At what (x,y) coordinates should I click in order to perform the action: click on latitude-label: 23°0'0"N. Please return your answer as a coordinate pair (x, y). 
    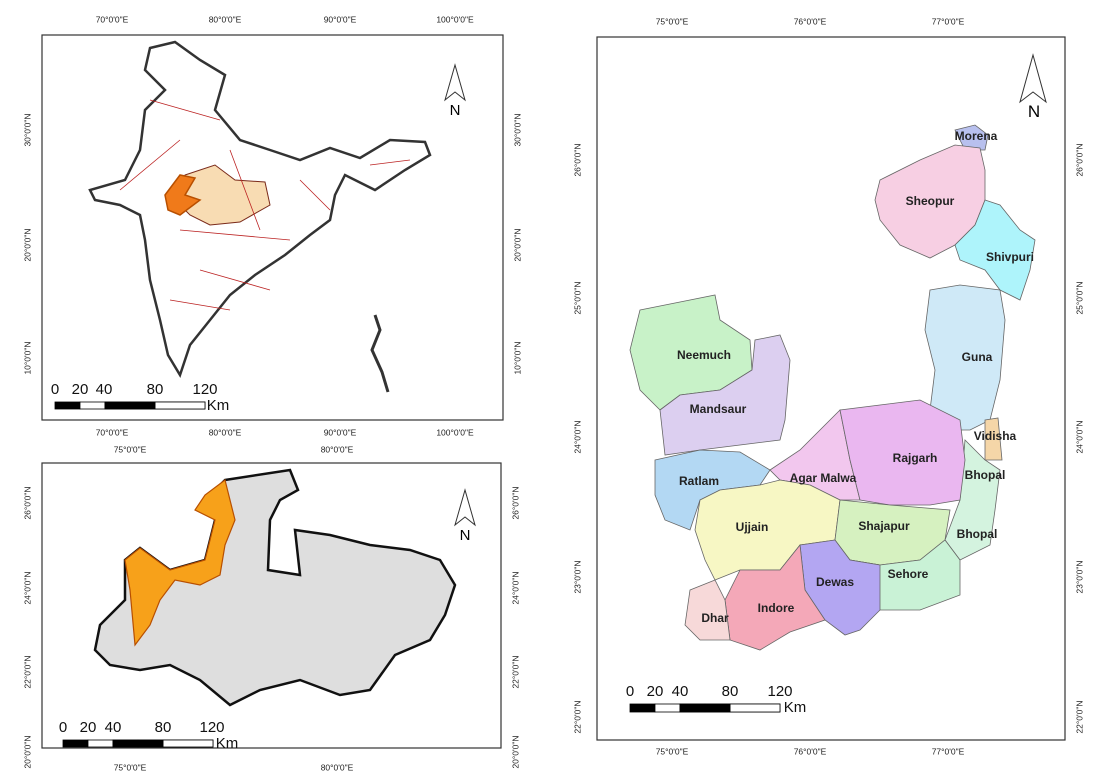
    Looking at the image, I should click on (577, 576).